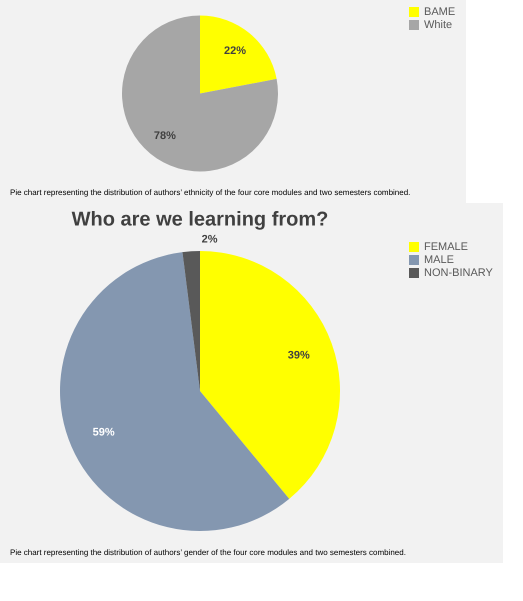 The width and height of the screenshot is (523, 601). I want to click on legend-label: BAME, so click(440, 12).